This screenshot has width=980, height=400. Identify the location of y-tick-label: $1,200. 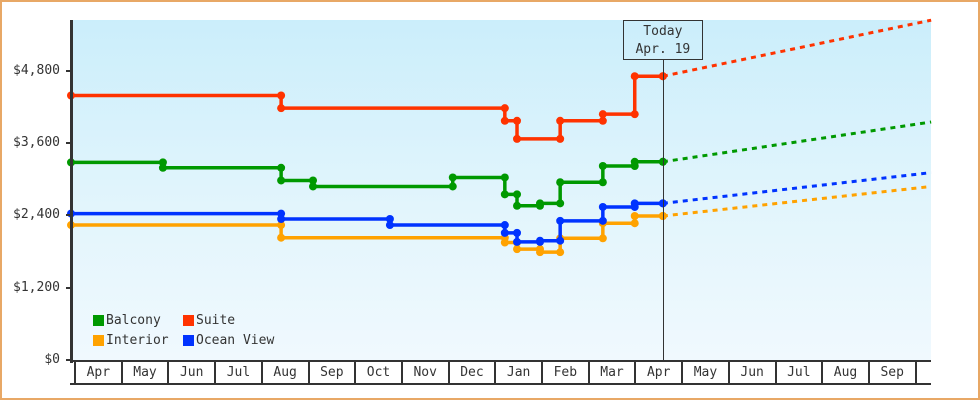
(36, 287).